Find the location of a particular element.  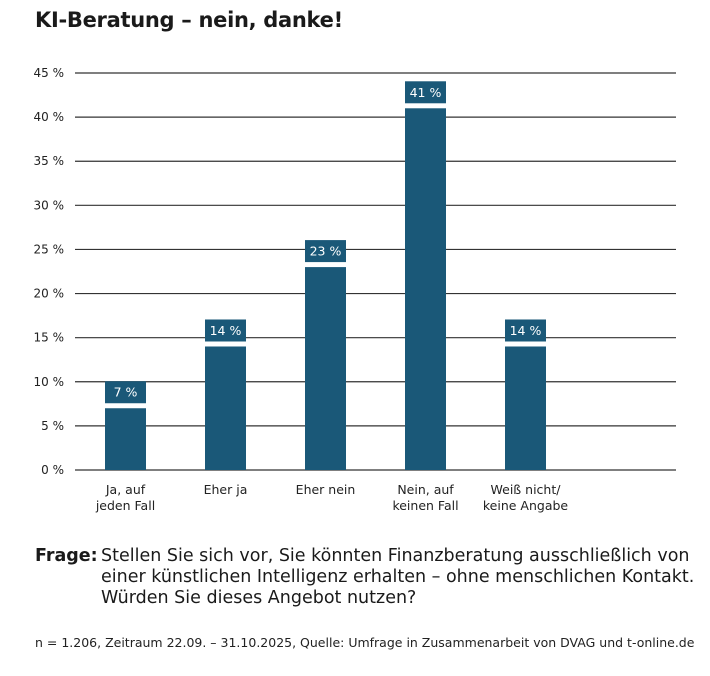

data-label: 23 % is located at coordinates (326, 251).